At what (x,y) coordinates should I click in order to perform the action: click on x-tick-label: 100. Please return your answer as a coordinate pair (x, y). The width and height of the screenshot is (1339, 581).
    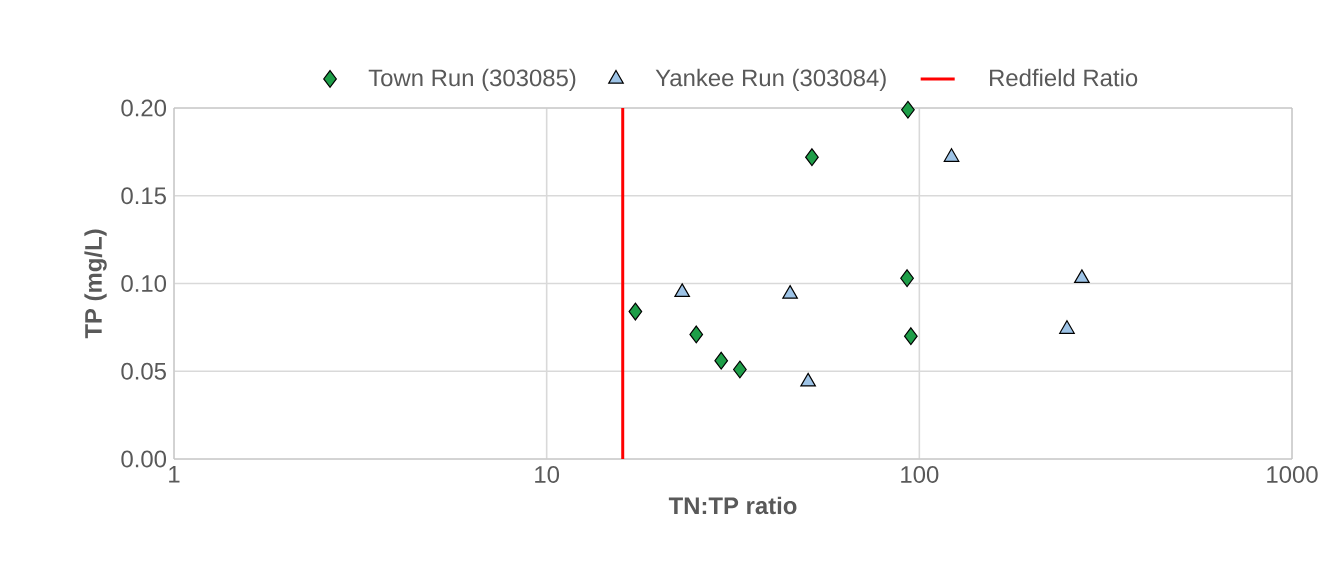
    Looking at the image, I should click on (920, 474).